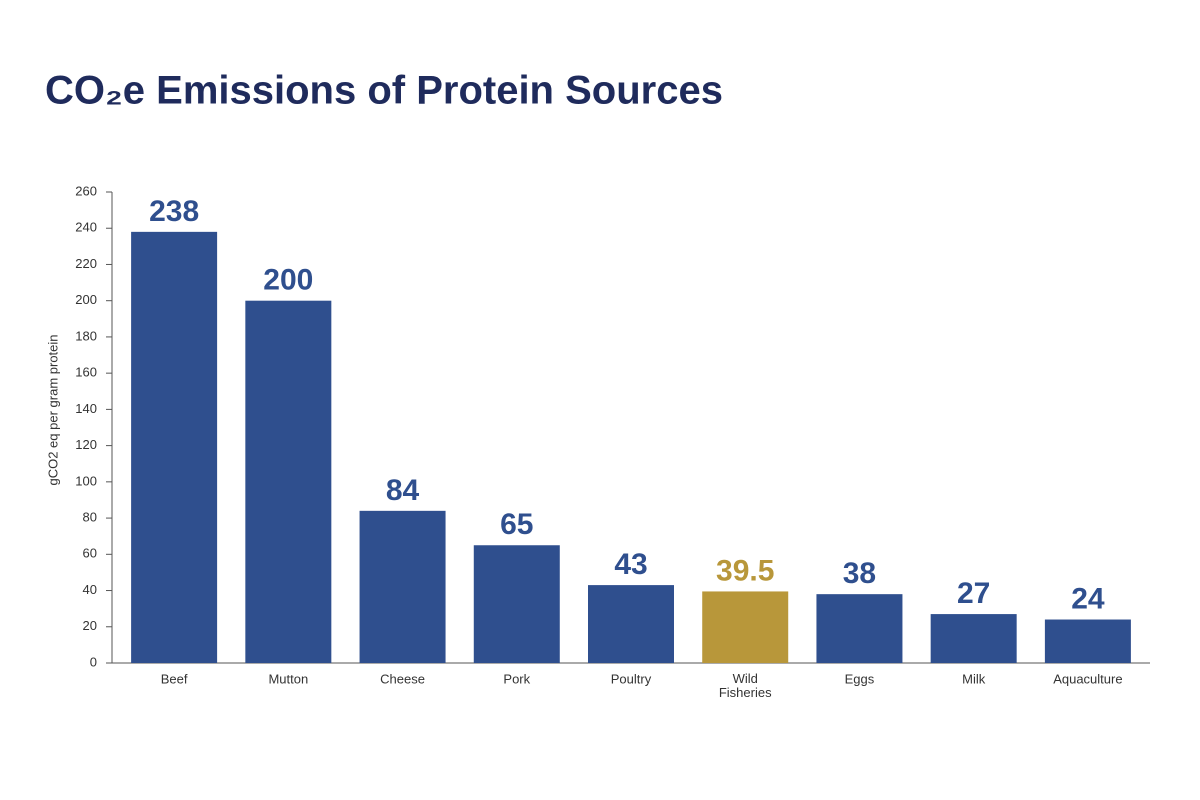 The image size is (1200, 800). Describe the element at coordinates (1088, 598) in the screenshot. I see `value-label: 24` at that location.